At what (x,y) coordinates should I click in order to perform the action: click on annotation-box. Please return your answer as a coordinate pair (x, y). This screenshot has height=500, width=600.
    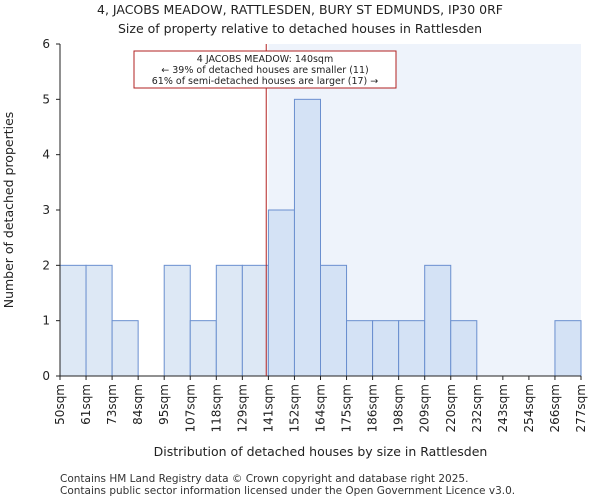
    Looking at the image, I should click on (265, 69).